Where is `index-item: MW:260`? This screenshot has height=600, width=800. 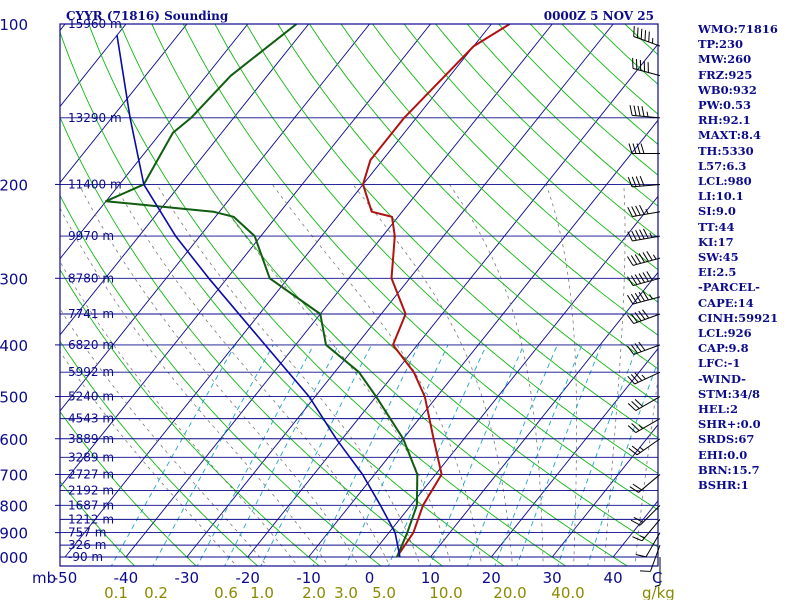 index-item: MW:260 is located at coordinates (725, 59).